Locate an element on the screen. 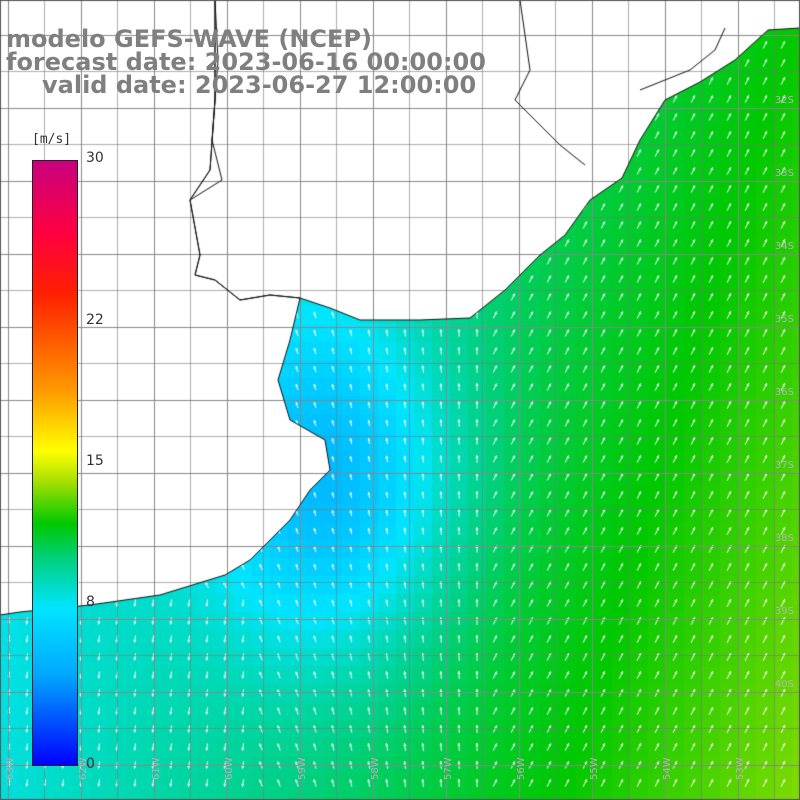 Image resolution: width=800 pixels, height=800 pixels. lat-label: 37S is located at coordinates (784, 465).